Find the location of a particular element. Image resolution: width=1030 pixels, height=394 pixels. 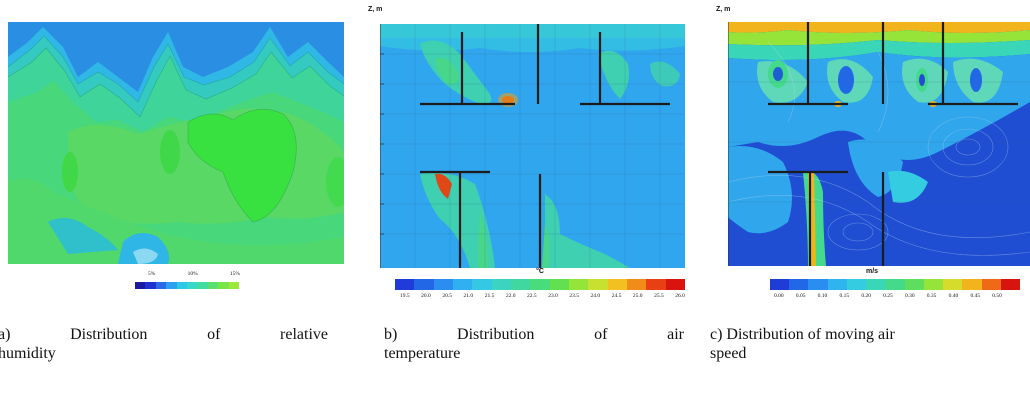

caption-a-word2: of is located at coordinates (214, 334).